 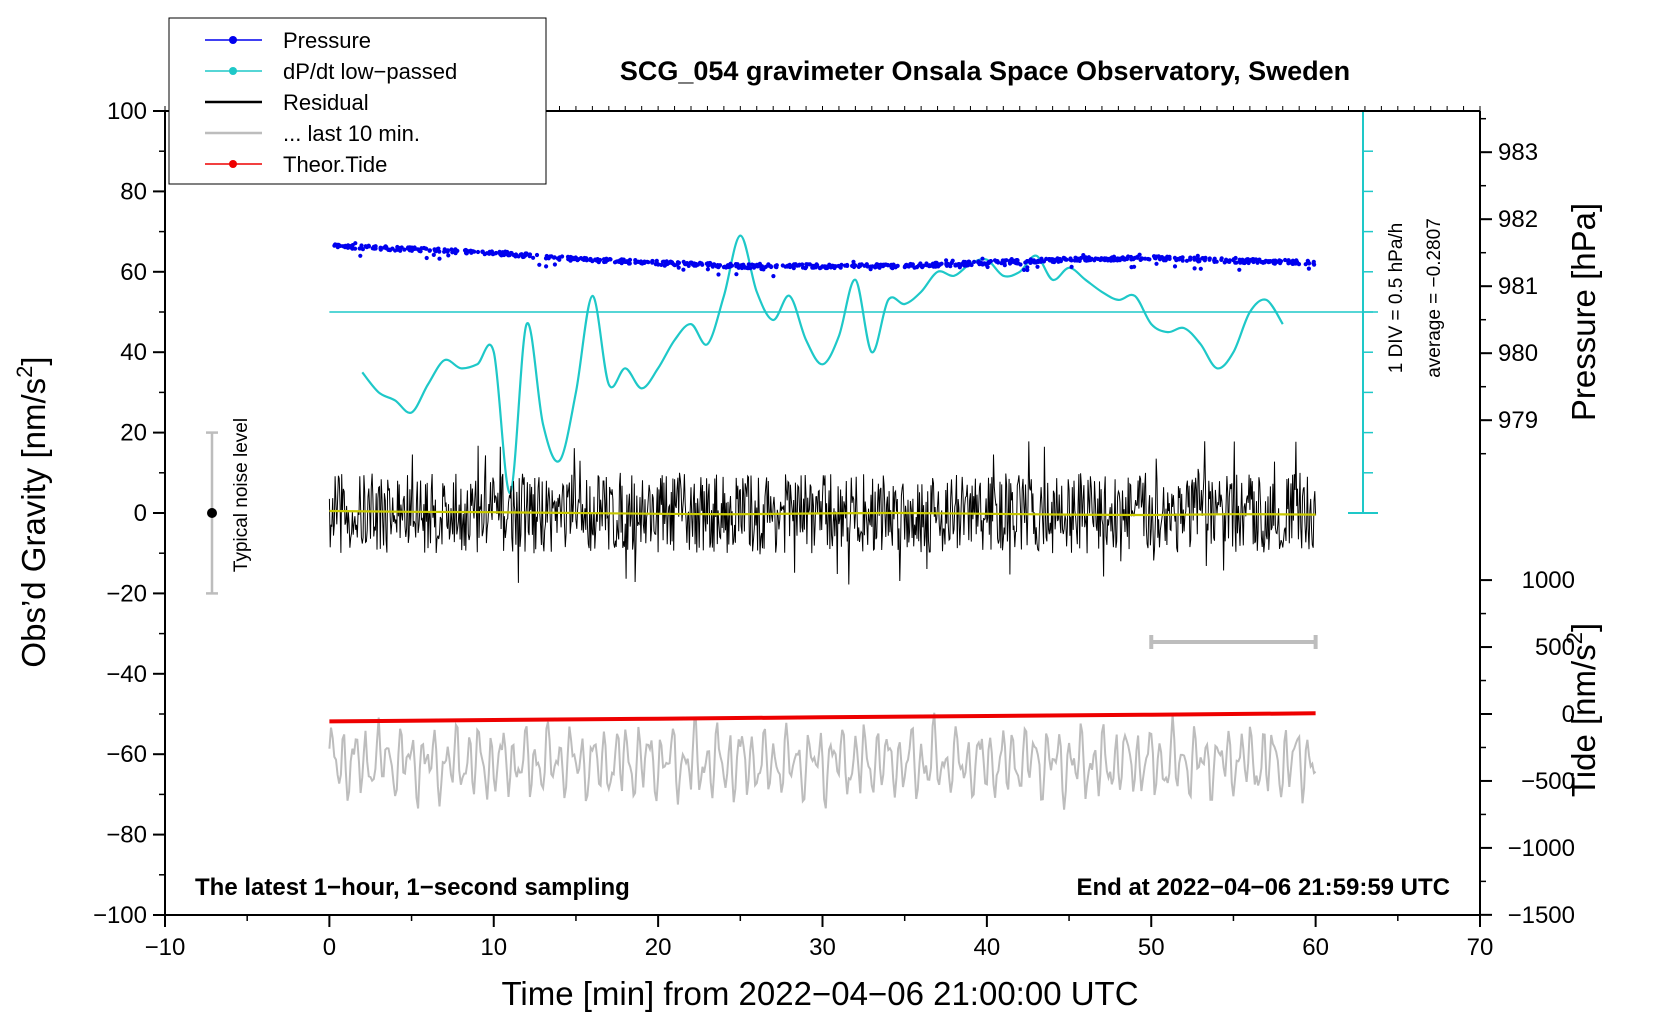 What do you see at coordinates (233, 164) in the screenshot?
I see `legend-marker` at bounding box center [233, 164].